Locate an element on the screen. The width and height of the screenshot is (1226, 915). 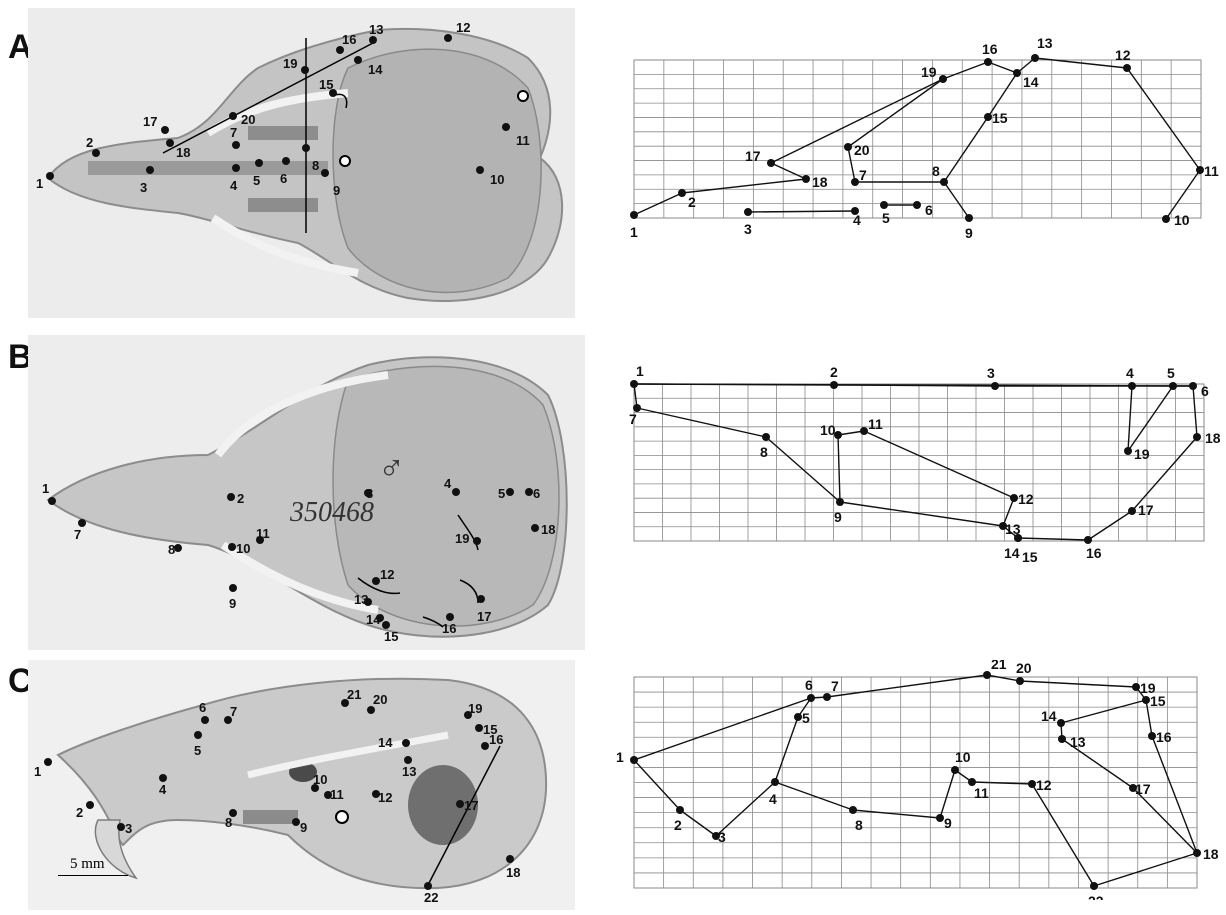
panel-a-measure-line-diagonal is located at coordinates (268, 98).